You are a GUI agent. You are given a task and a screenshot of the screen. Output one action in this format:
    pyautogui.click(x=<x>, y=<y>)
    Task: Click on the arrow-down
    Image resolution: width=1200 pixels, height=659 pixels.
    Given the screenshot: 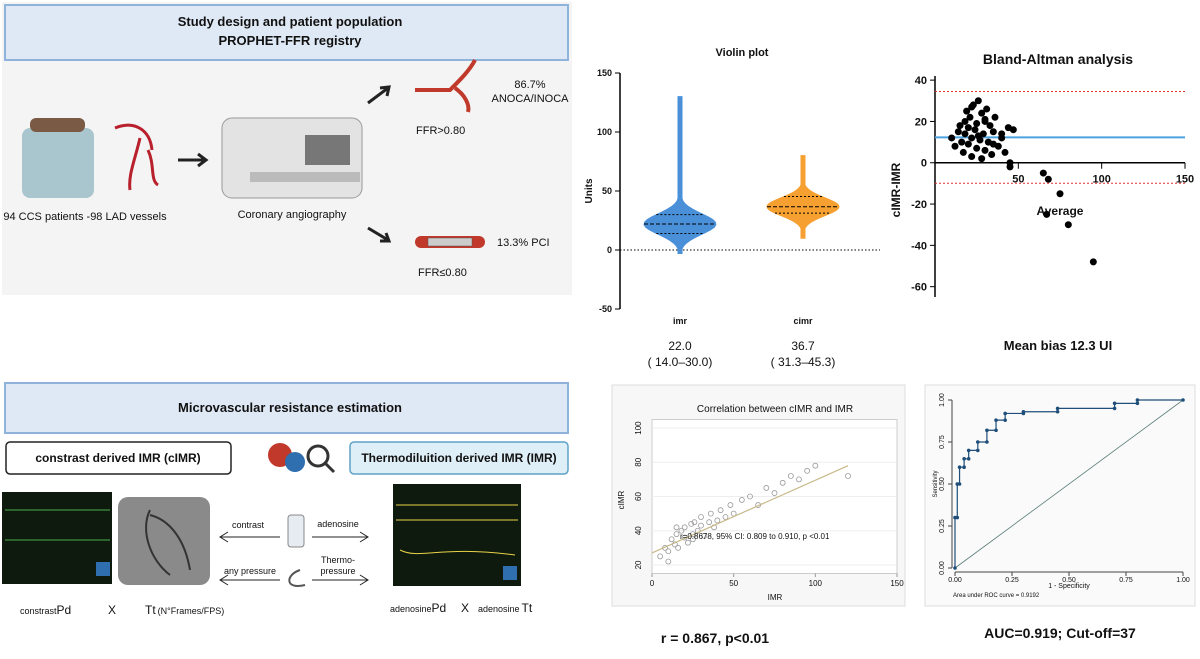 What is the action you would take?
    pyautogui.click(x=379, y=234)
    